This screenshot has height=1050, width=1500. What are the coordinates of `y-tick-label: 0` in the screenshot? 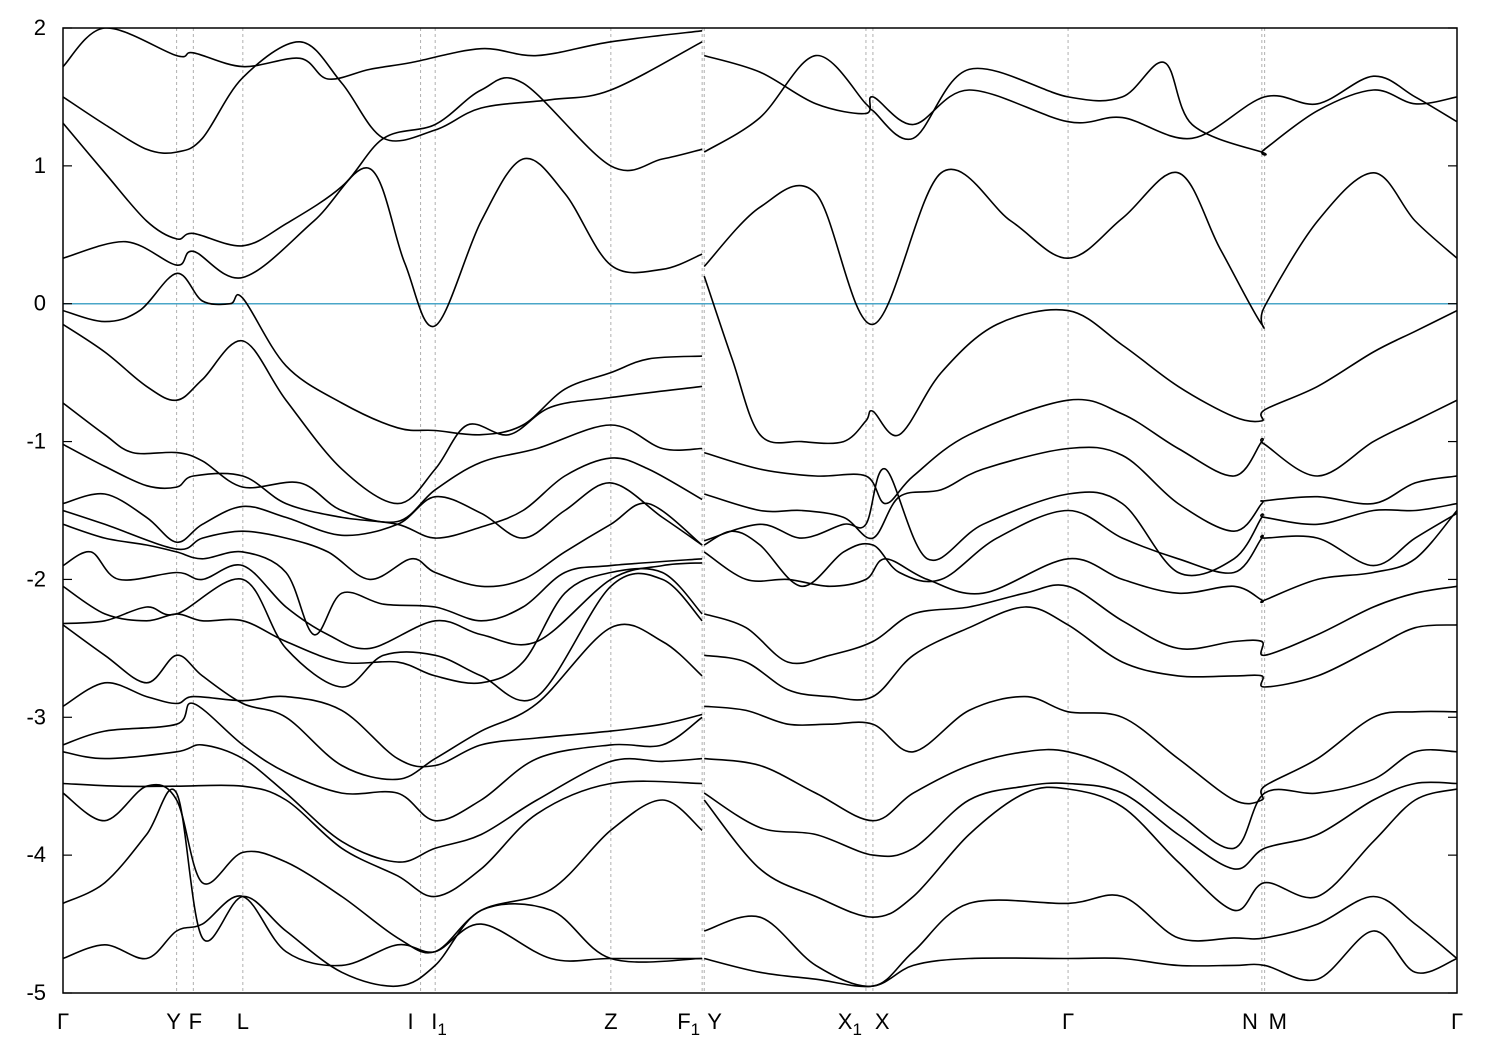 It's located at (40, 303).